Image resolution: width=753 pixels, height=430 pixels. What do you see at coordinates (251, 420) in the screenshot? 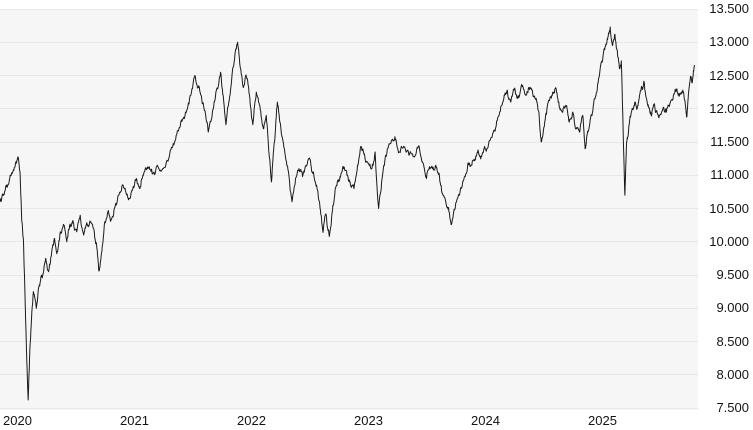
I see `x-axis-label: 2022` at bounding box center [251, 420].